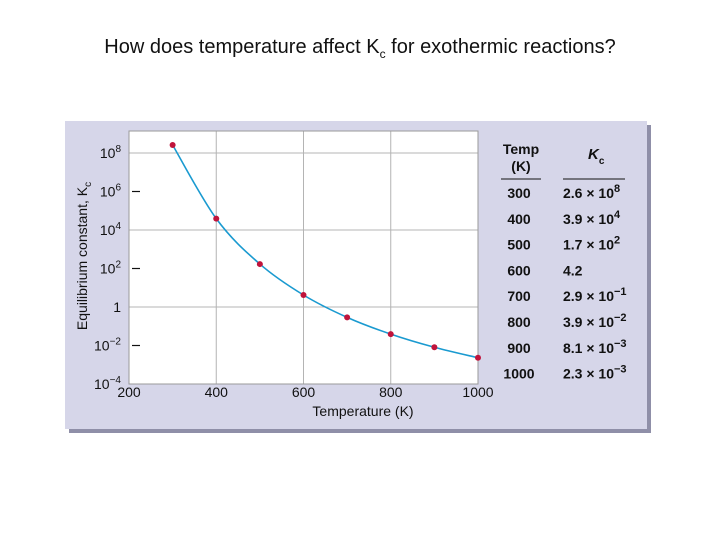  I want to click on y-tick-label: 10⁸, so click(111, 152).